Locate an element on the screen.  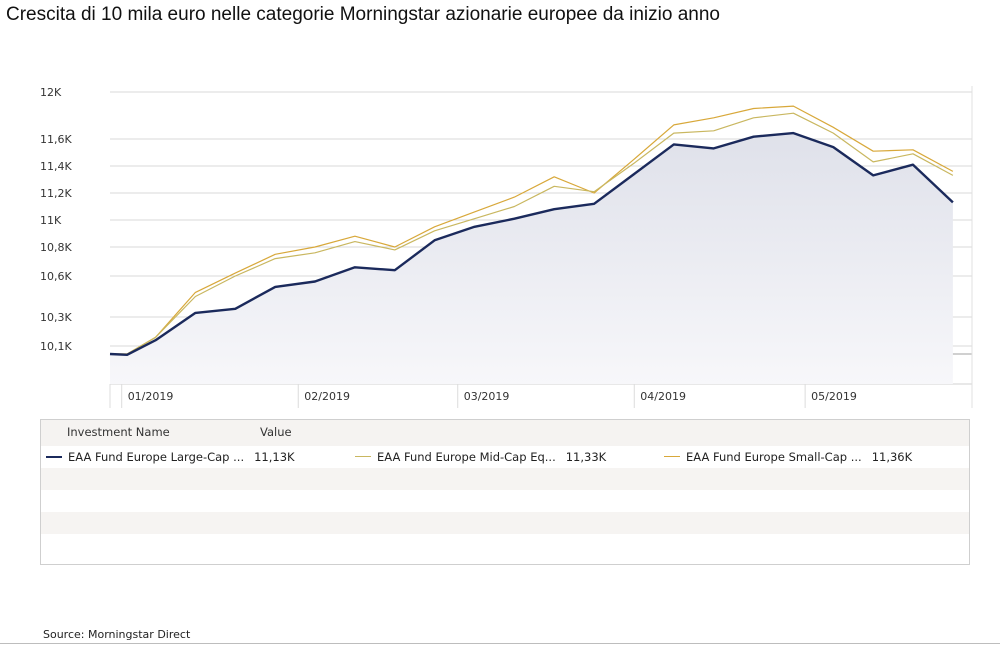
y-tick-label: 12K is located at coordinates (51, 92).